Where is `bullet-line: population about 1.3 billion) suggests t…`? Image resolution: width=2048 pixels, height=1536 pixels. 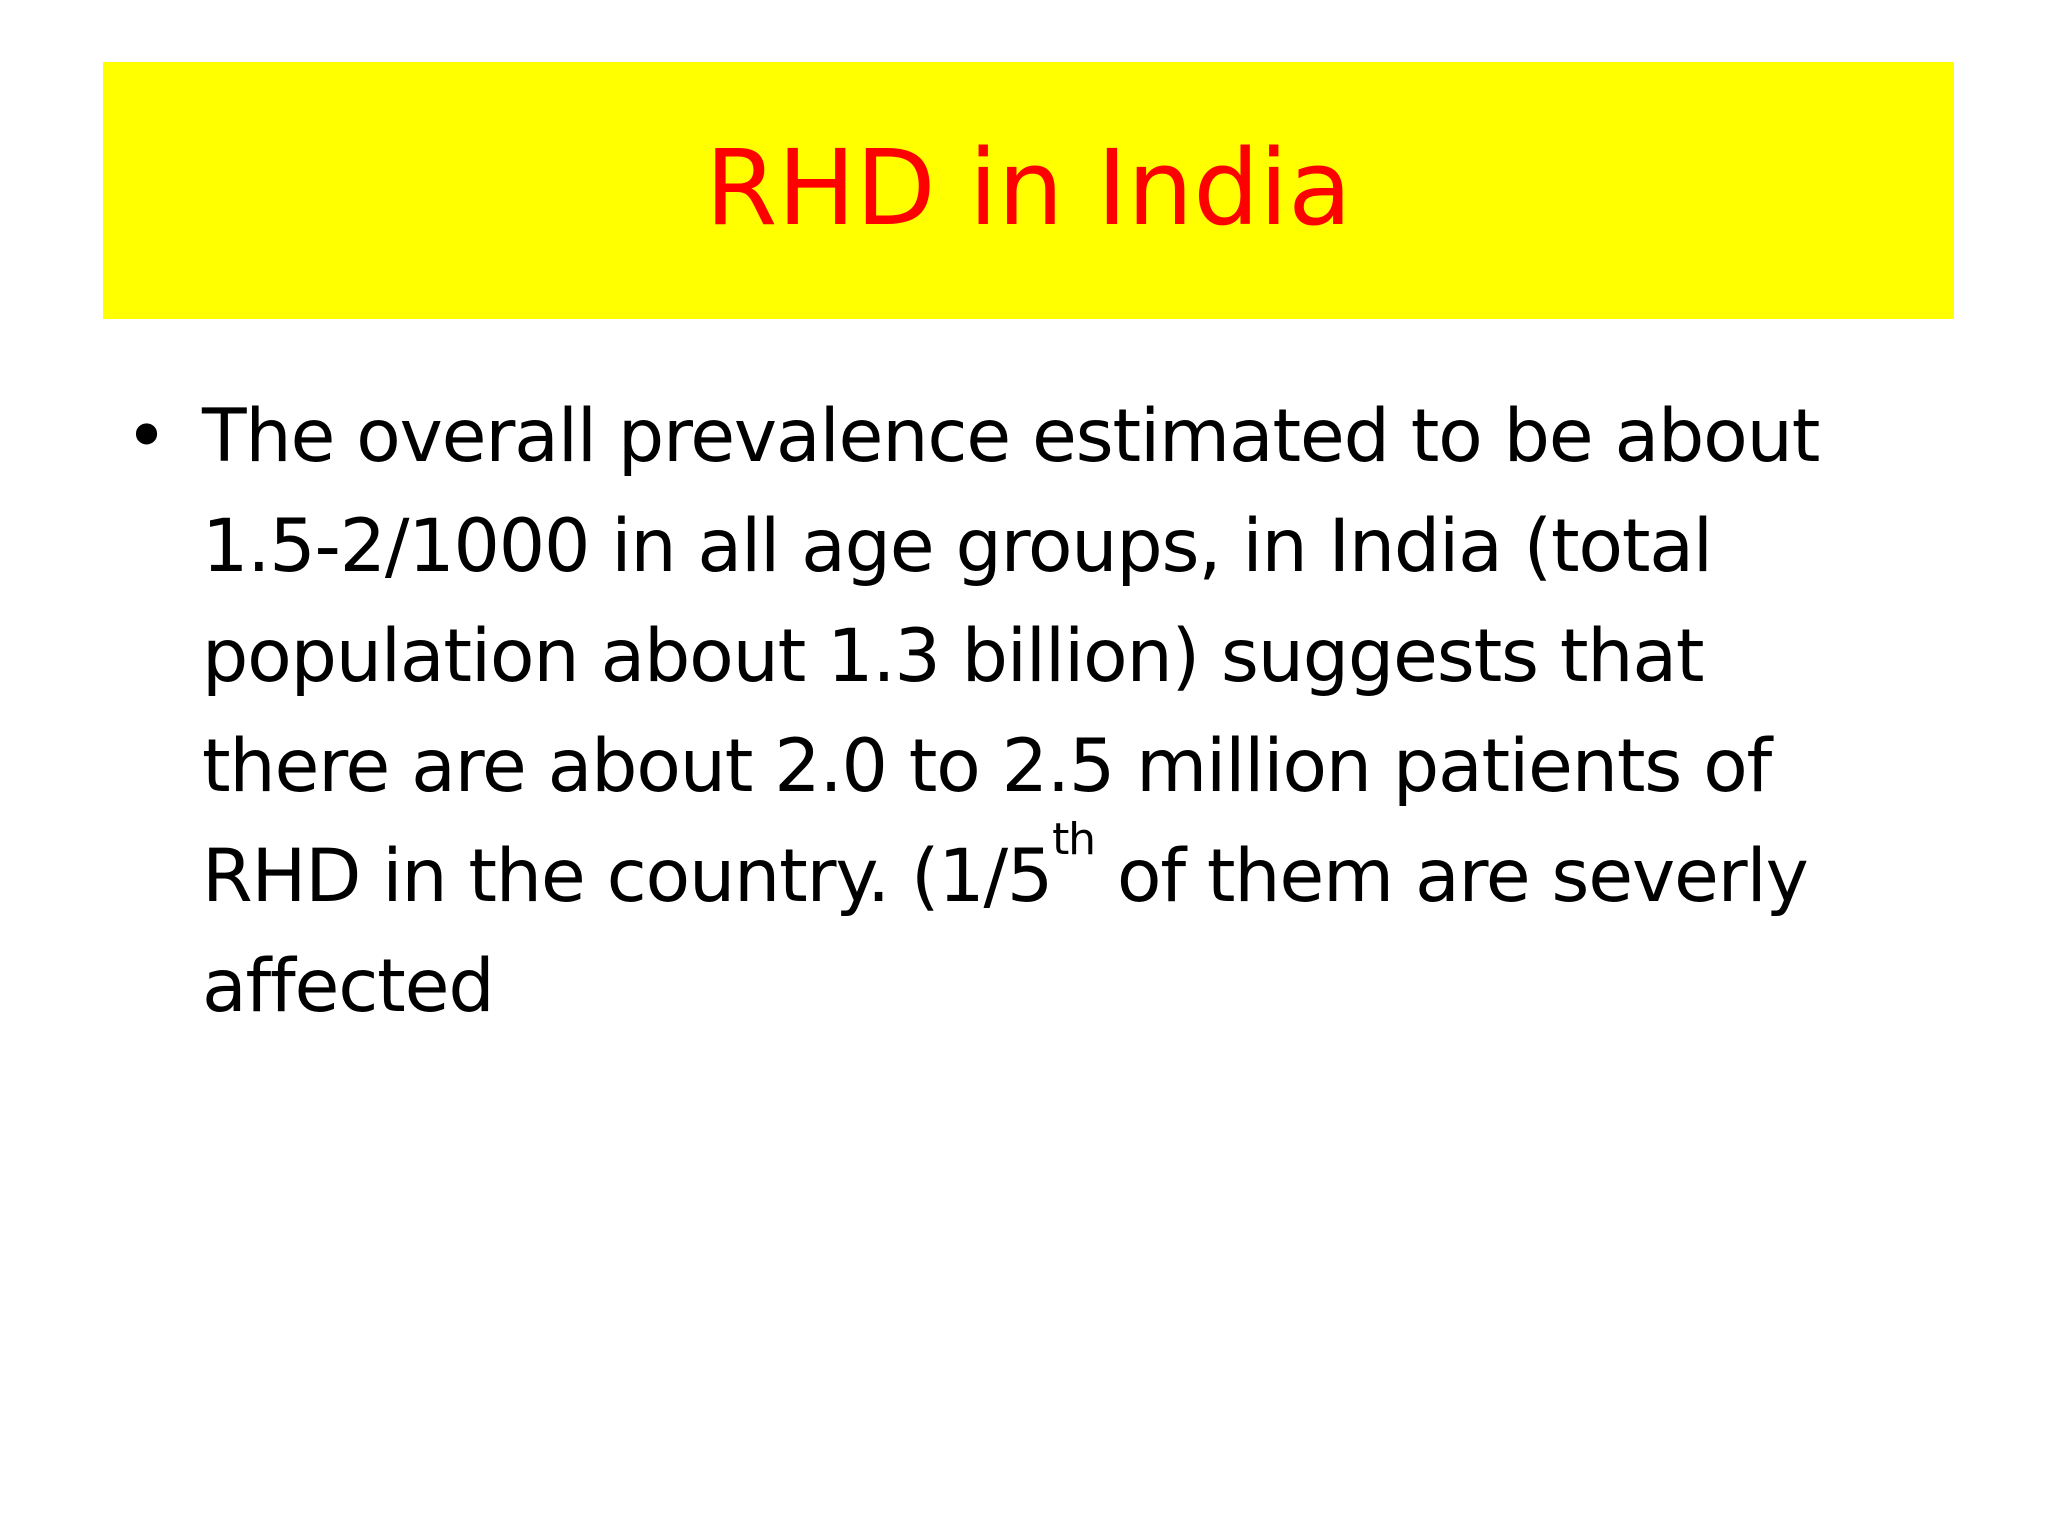 bullet-line: population about 1.3 billion) suggests t… is located at coordinates (953, 656).